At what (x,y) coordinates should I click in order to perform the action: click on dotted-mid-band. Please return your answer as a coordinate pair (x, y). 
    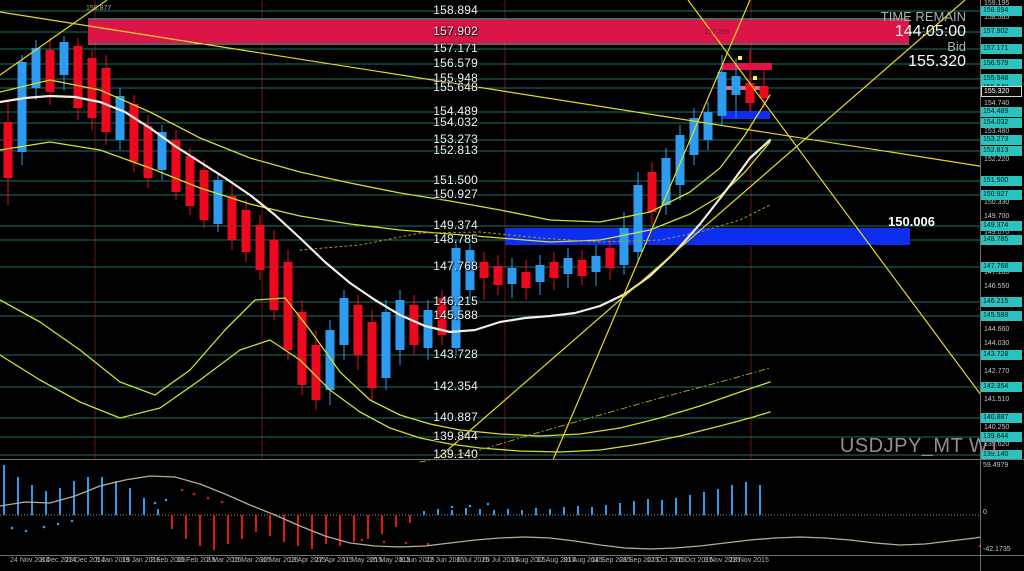
    Looking at the image, I should click on (535, 227).